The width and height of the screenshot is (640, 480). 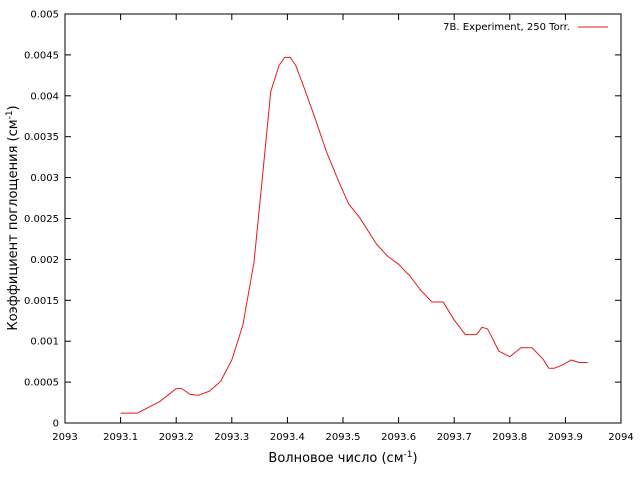 What do you see at coordinates (565, 437) in the screenshot?
I see `x-tick-label: 2093.9` at bounding box center [565, 437].